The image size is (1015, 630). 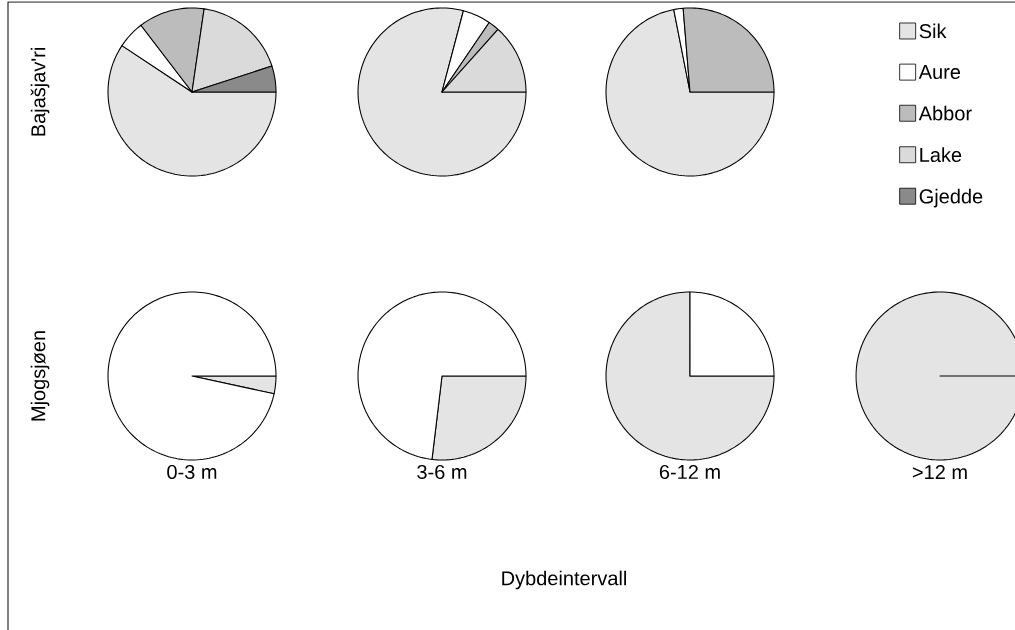 I want to click on legend-label: Lake, so click(x=941, y=155).